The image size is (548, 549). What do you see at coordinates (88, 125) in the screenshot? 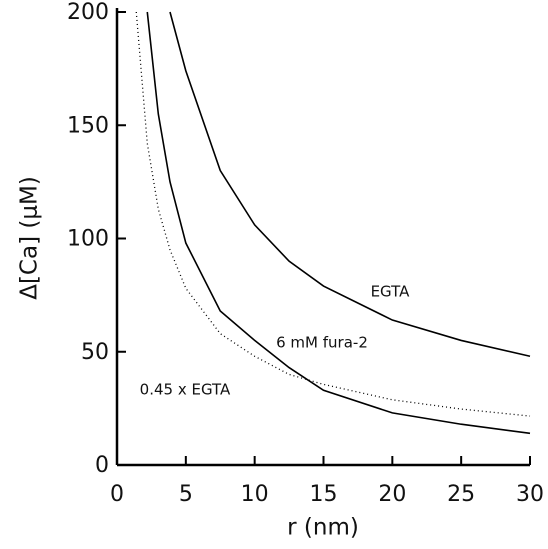
I see `y-tick-label: 150` at bounding box center [88, 125].